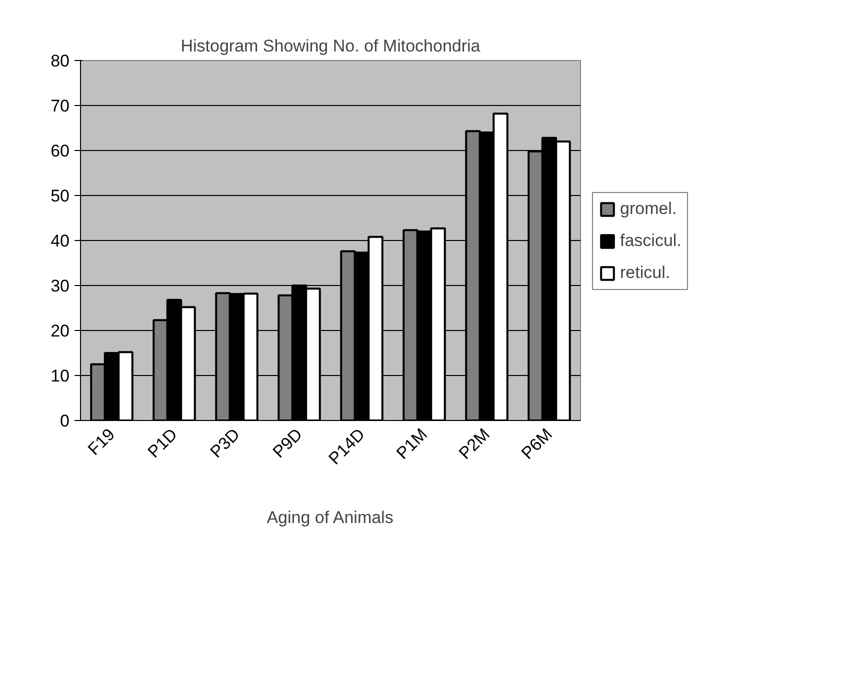 This screenshot has width=843, height=676. What do you see at coordinates (65, 421) in the screenshot?
I see `y-tick-label: 0` at bounding box center [65, 421].